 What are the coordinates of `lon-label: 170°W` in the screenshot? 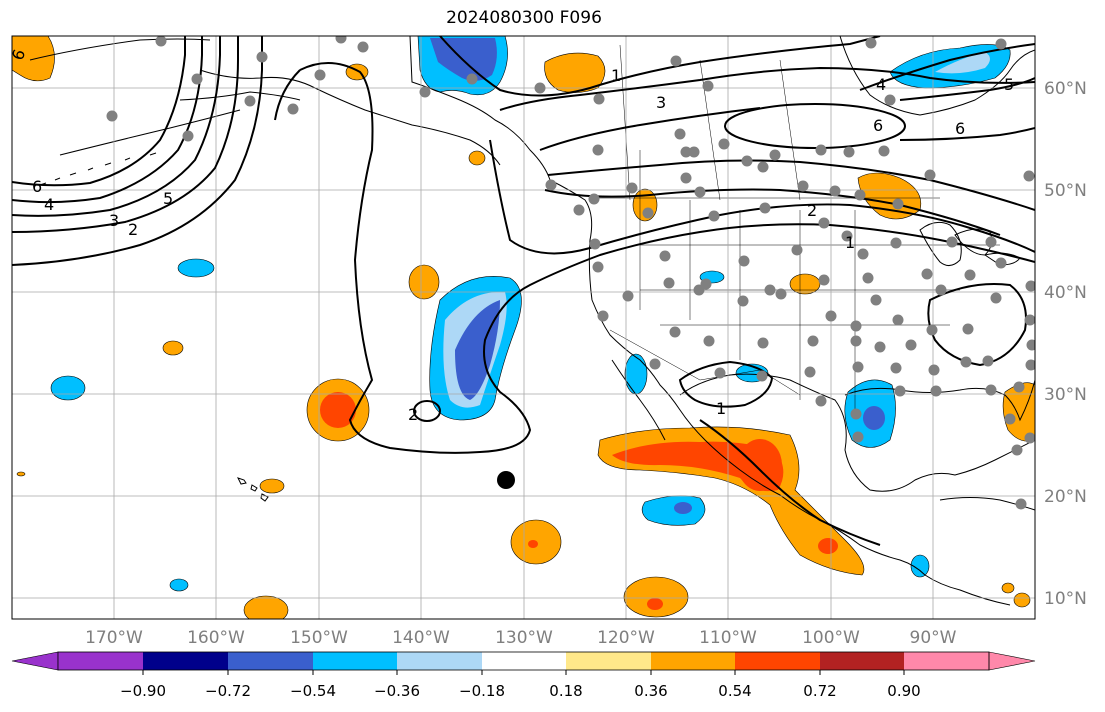 It's located at (114, 638).